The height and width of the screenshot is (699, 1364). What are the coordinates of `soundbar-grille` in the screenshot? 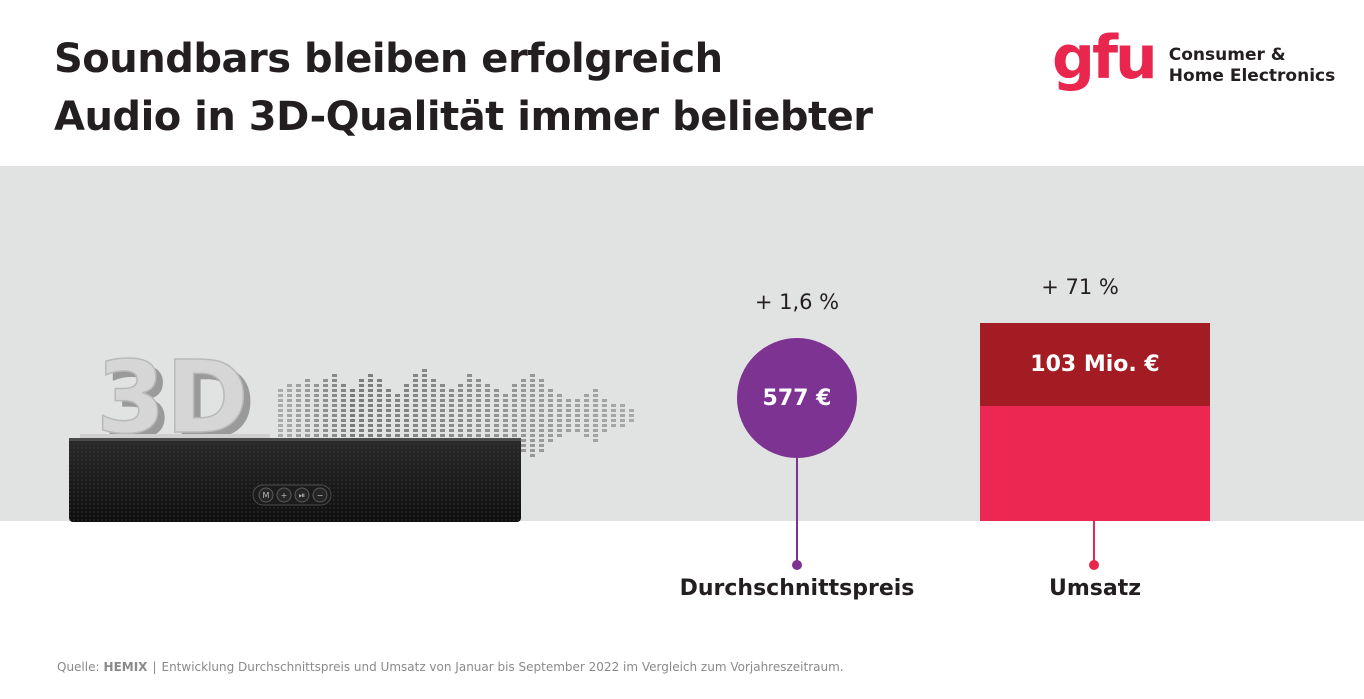 It's located at (295, 480).